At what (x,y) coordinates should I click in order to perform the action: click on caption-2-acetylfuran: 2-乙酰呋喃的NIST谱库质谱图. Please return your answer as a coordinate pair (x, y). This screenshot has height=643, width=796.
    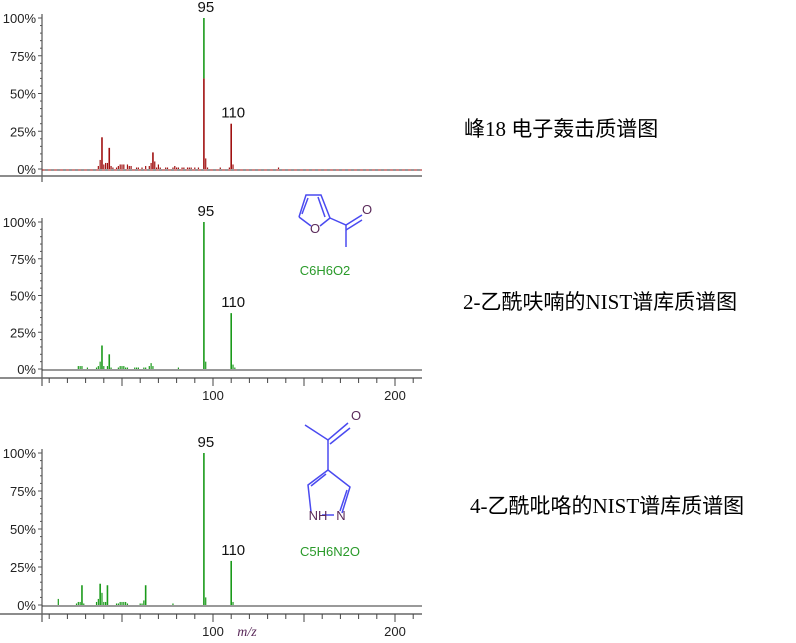
    Looking at the image, I should click on (600, 302).